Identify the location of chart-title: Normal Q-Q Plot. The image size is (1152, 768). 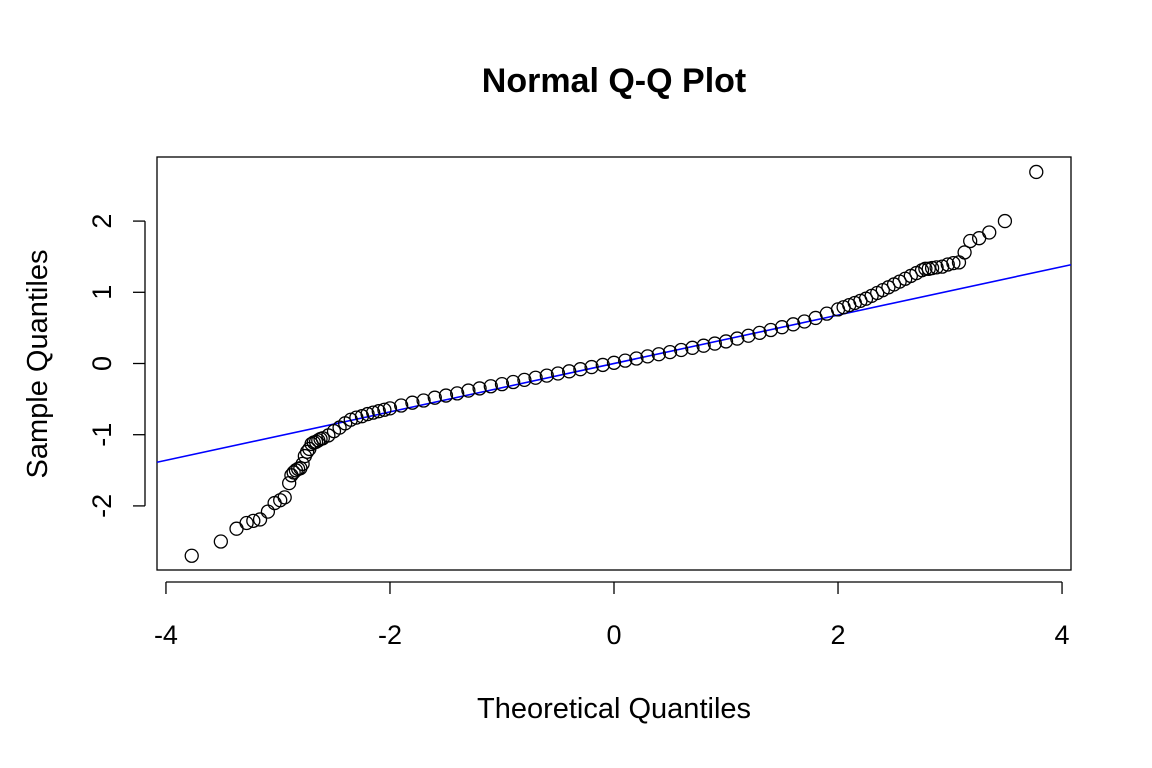
(614, 81).